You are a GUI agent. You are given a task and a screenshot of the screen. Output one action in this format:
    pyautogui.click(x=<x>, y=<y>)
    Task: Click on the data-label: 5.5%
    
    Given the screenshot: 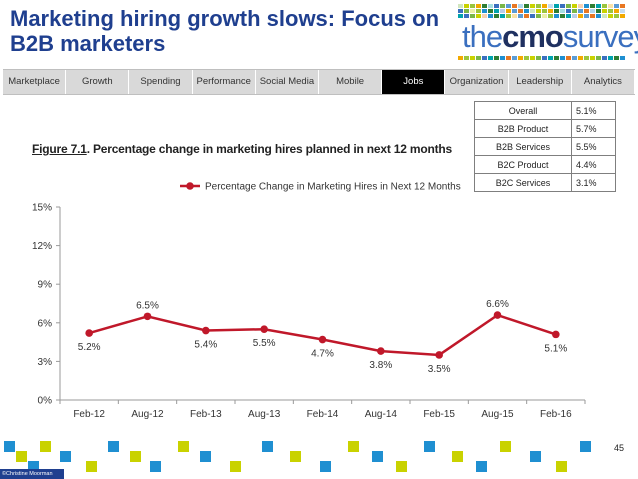 What is the action you would take?
    pyautogui.click(x=264, y=343)
    